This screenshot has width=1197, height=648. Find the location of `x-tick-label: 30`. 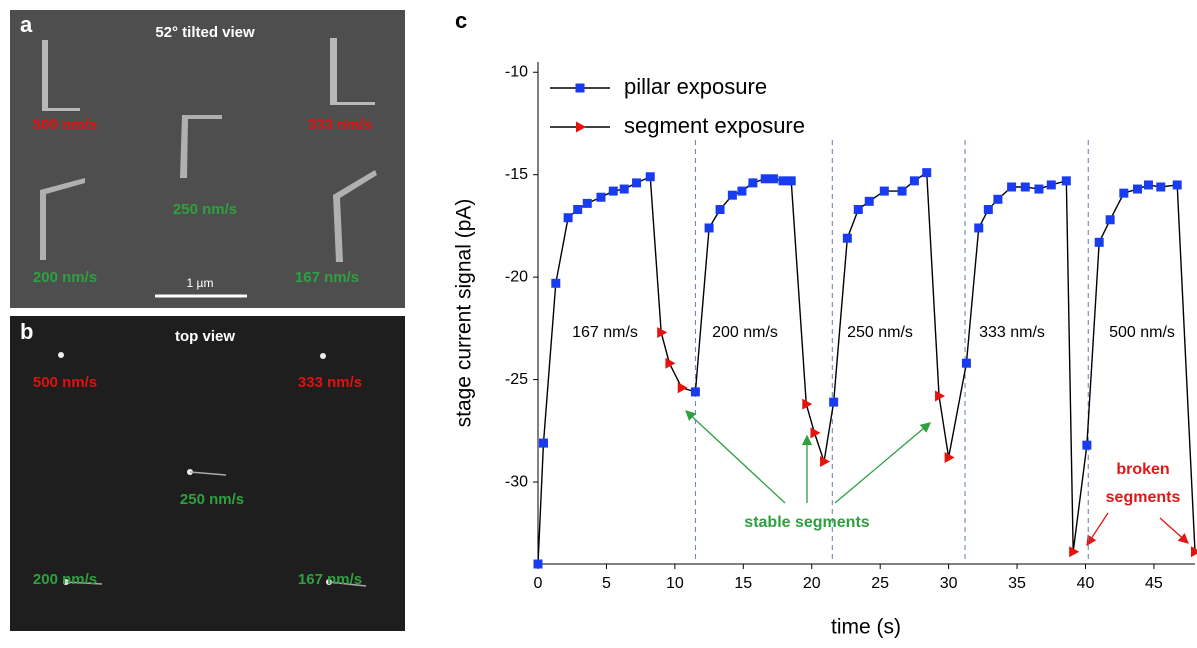

x-tick-label: 30 is located at coordinates (949, 583).